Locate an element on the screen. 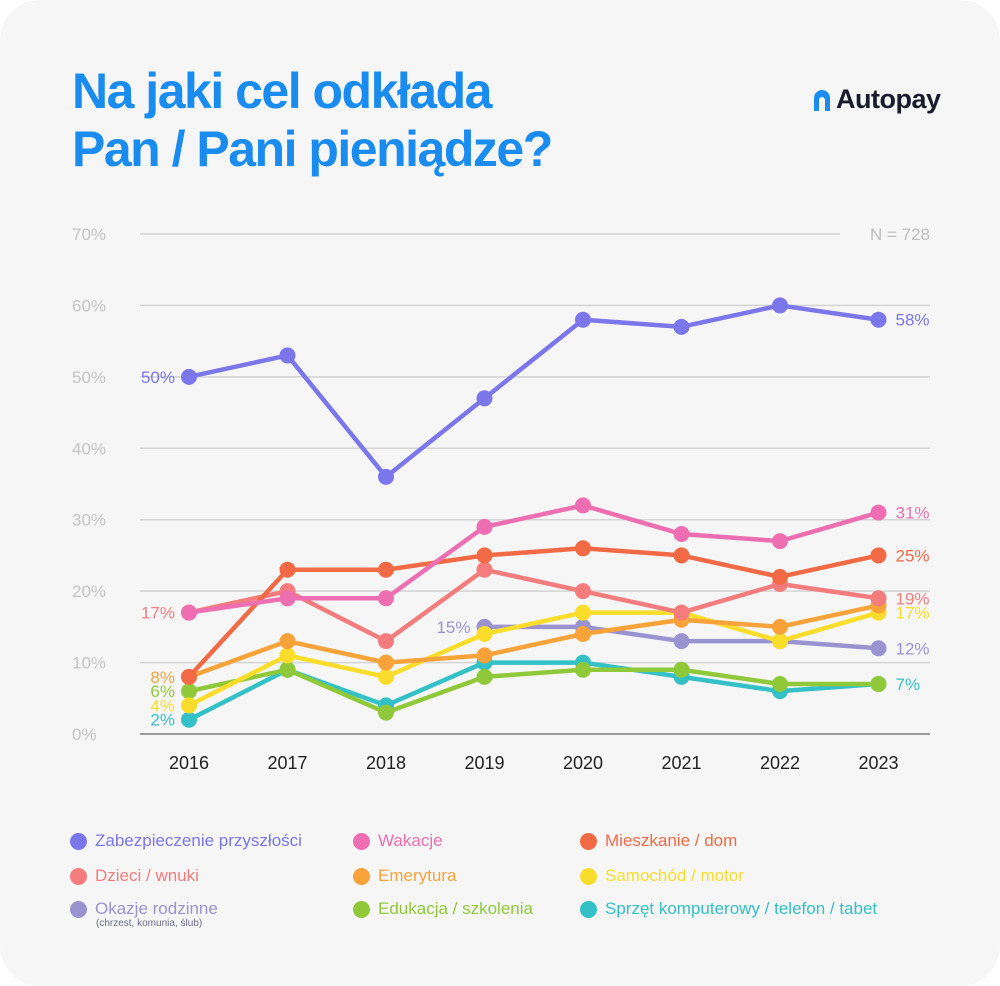 Image resolution: width=1000 pixels, height=986 pixels. legend-note: (chrzest, komunia, ślub) is located at coordinates (149, 923).